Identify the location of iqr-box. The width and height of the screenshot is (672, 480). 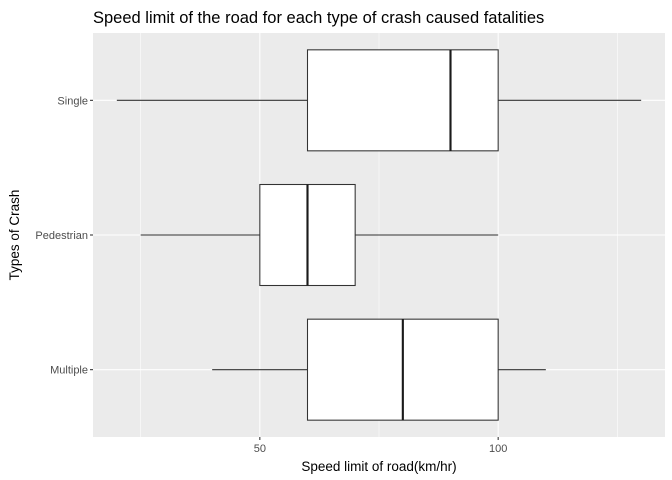
(402, 100).